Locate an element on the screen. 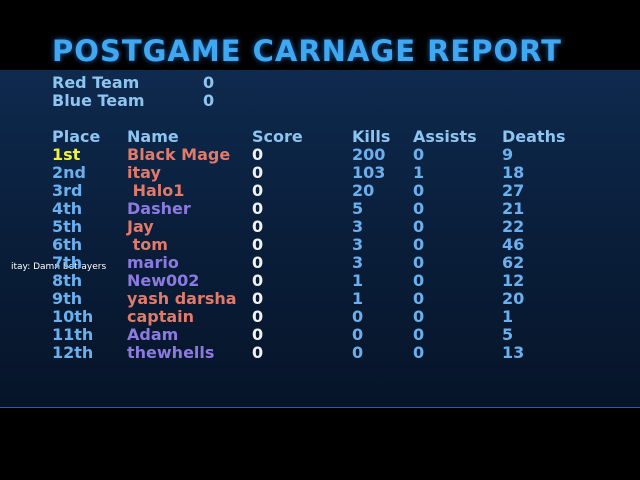 The width and height of the screenshot is (640, 480). place: 1st is located at coordinates (66, 154).